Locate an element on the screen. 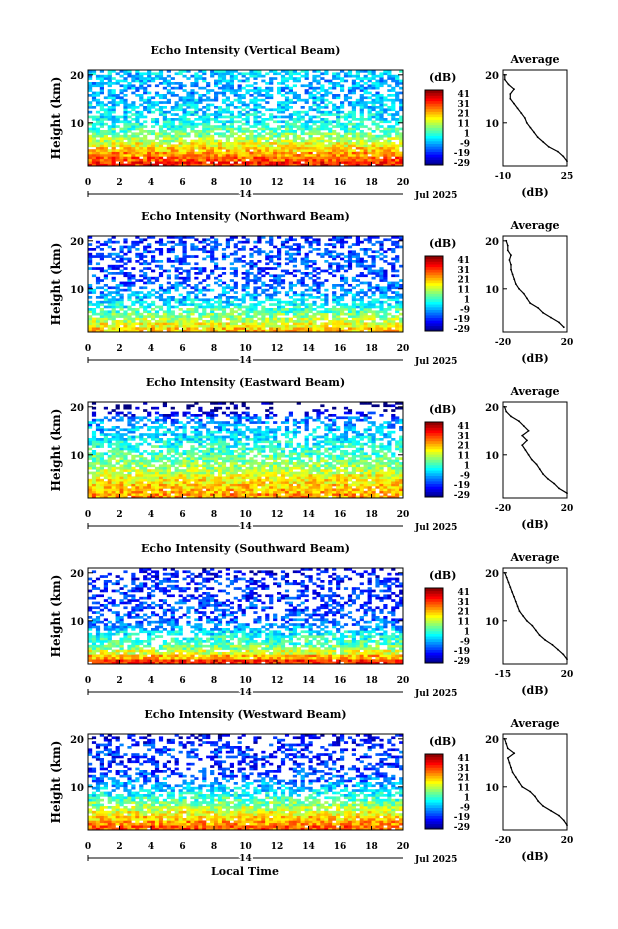 Image resolution: width=618 pixels, height=929 pixels. colorbar-segment is located at coordinates (434, 316).